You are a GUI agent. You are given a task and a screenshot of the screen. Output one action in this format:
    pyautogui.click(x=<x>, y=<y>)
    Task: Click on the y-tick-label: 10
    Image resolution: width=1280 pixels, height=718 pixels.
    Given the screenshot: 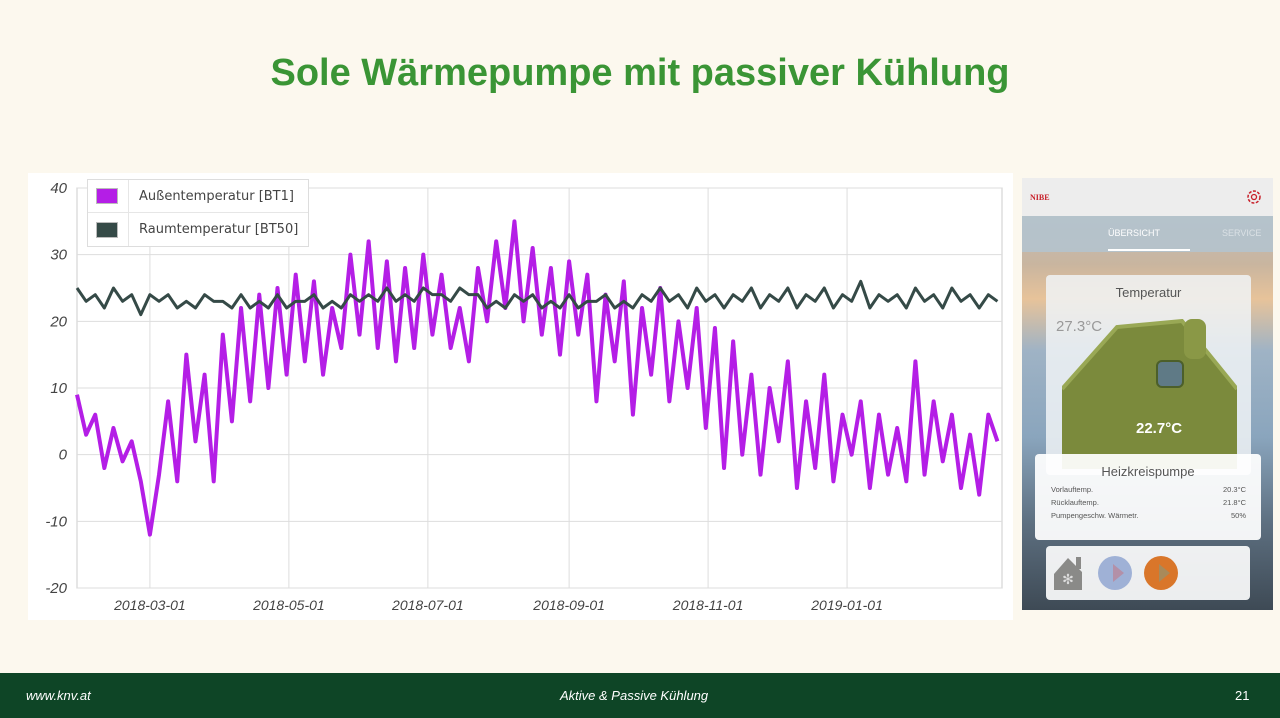 What is the action you would take?
    pyautogui.click(x=58, y=388)
    